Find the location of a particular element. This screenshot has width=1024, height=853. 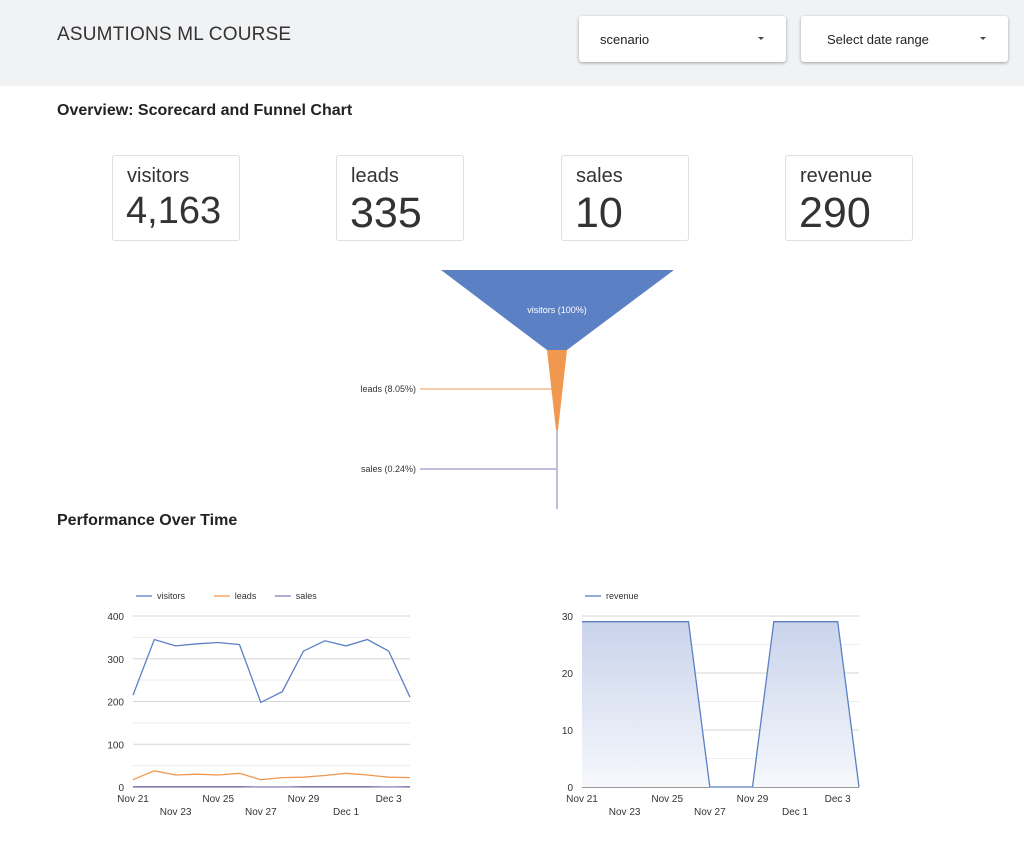

y-tick-label: 100 is located at coordinates (115, 745).